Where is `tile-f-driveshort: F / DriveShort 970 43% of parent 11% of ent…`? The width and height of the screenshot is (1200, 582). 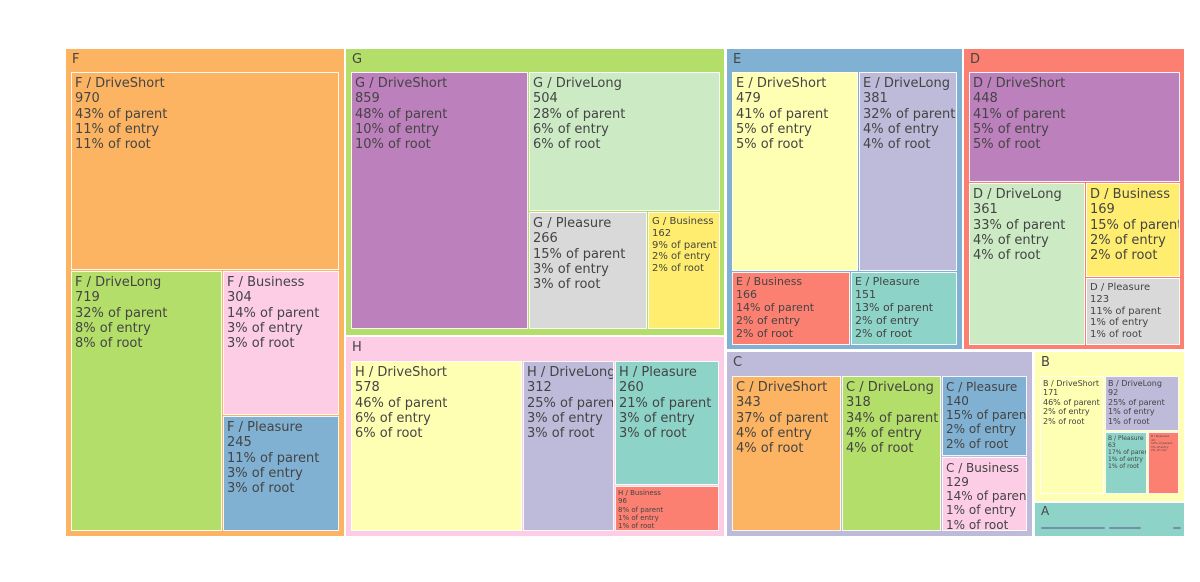 tile-f-driveshort: F / DriveShort 970 43% of parent 11% of ent… is located at coordinates (205, 171).